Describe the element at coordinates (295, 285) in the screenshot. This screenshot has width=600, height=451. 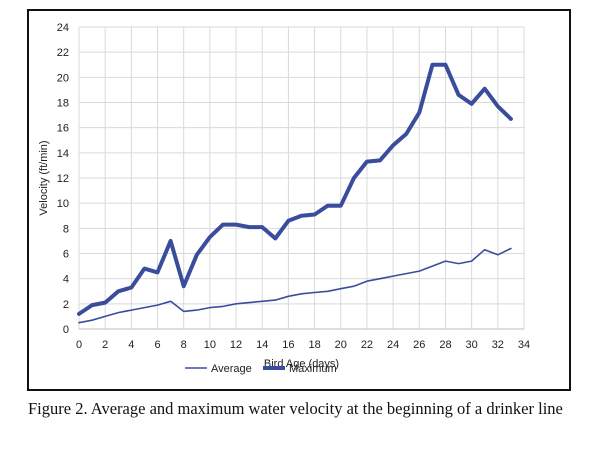
I see `series-line-average` at that location.